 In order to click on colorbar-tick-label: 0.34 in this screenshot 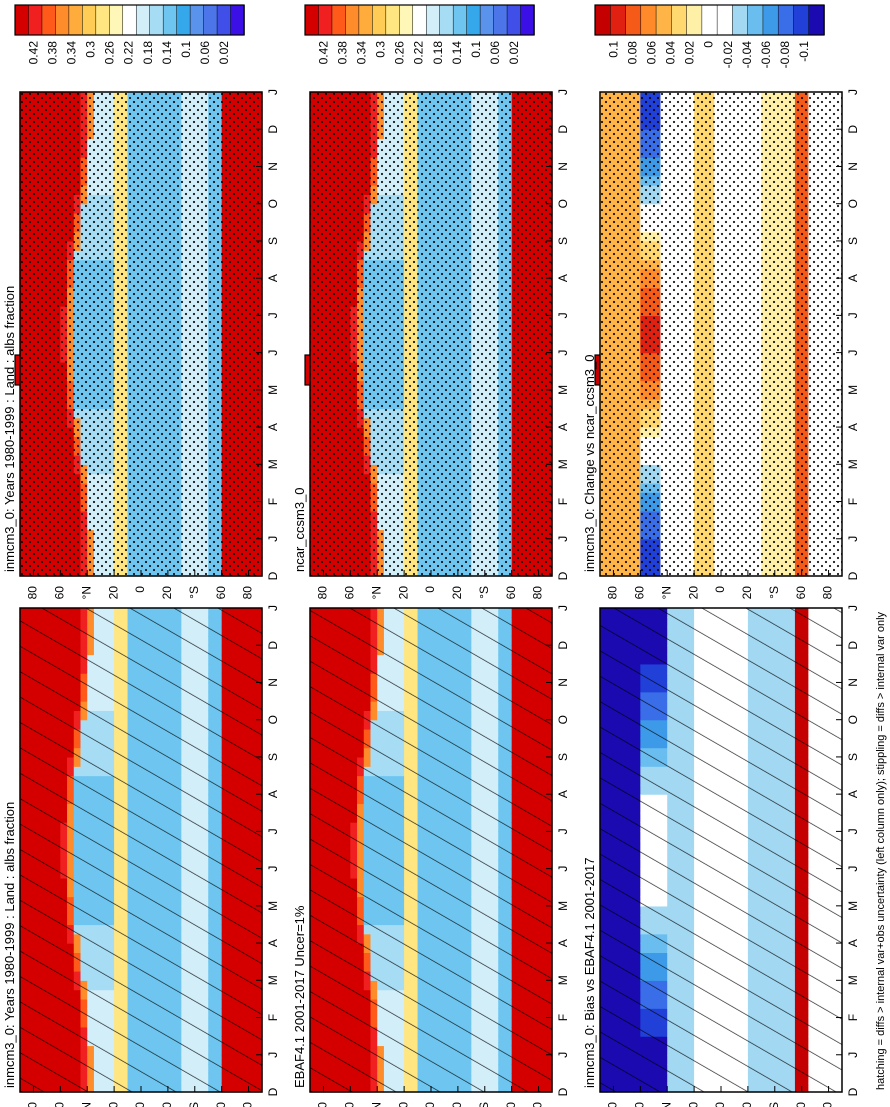, I will do `click(361, 53)`.